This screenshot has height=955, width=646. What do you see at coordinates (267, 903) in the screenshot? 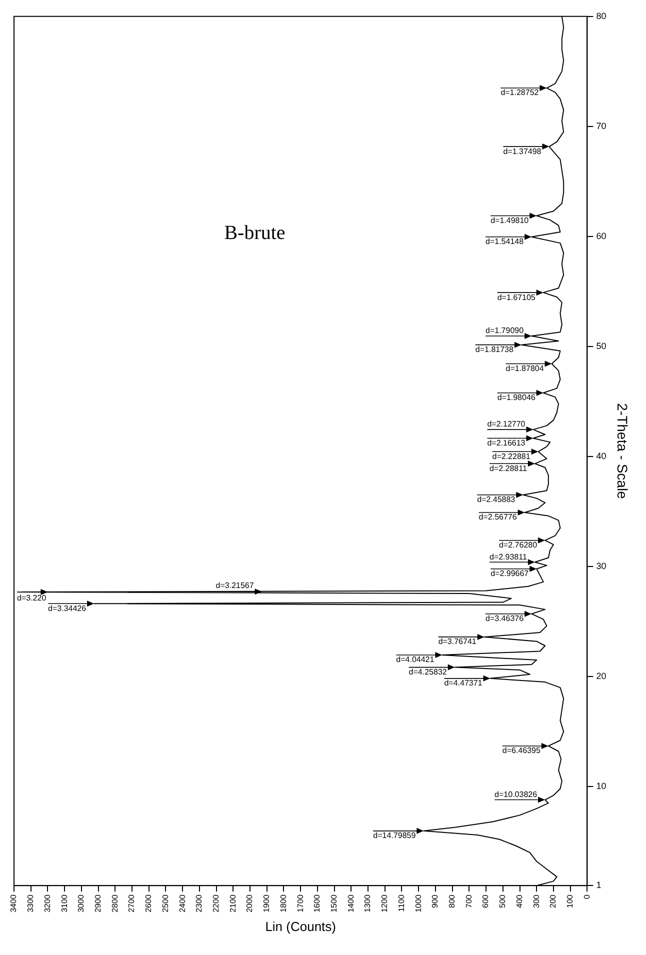
I see `x-tick-label: 1900` at bounding box center [267, 903].